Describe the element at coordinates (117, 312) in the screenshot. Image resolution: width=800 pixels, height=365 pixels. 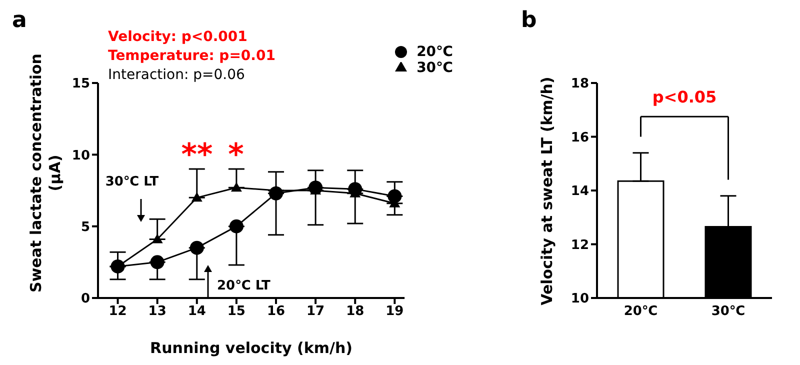
I see `x-tick-label: 12` at that location.